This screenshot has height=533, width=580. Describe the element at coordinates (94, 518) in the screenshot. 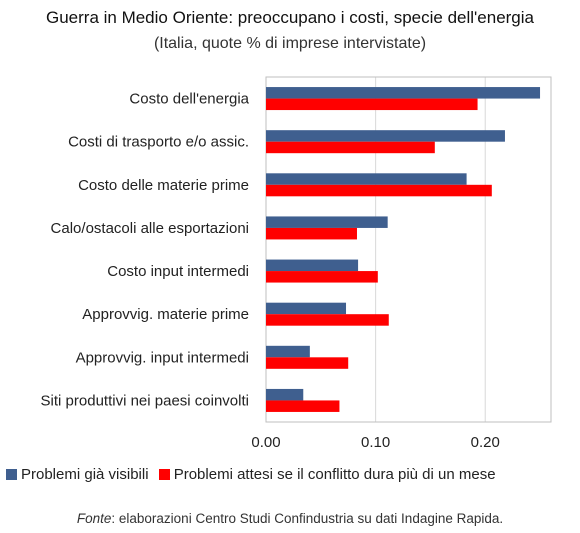

I see `source-label: Fonte` at that location.